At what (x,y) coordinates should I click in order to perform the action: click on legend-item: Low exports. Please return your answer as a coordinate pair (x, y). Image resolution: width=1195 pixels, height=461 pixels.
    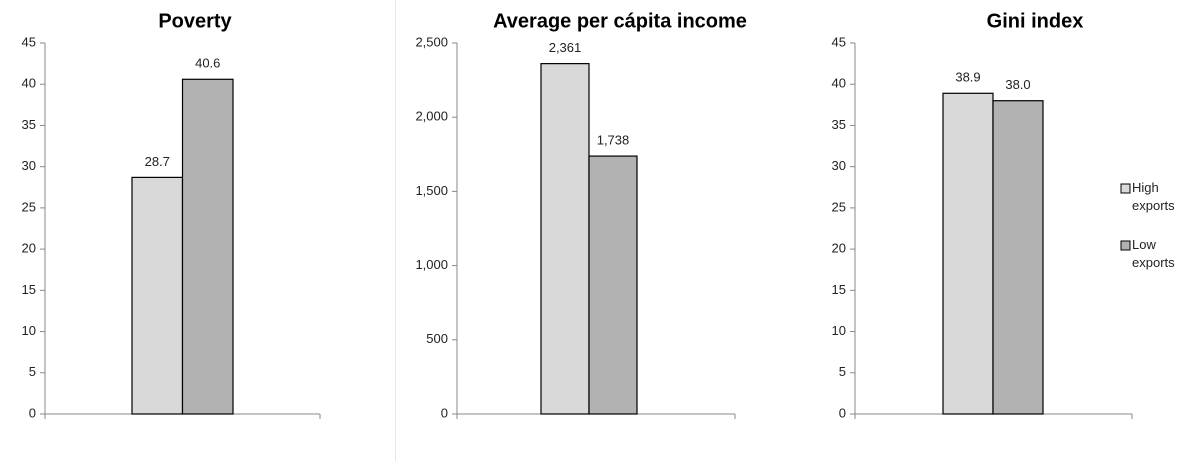
    Looking at the image, I should click on (1153, 253).